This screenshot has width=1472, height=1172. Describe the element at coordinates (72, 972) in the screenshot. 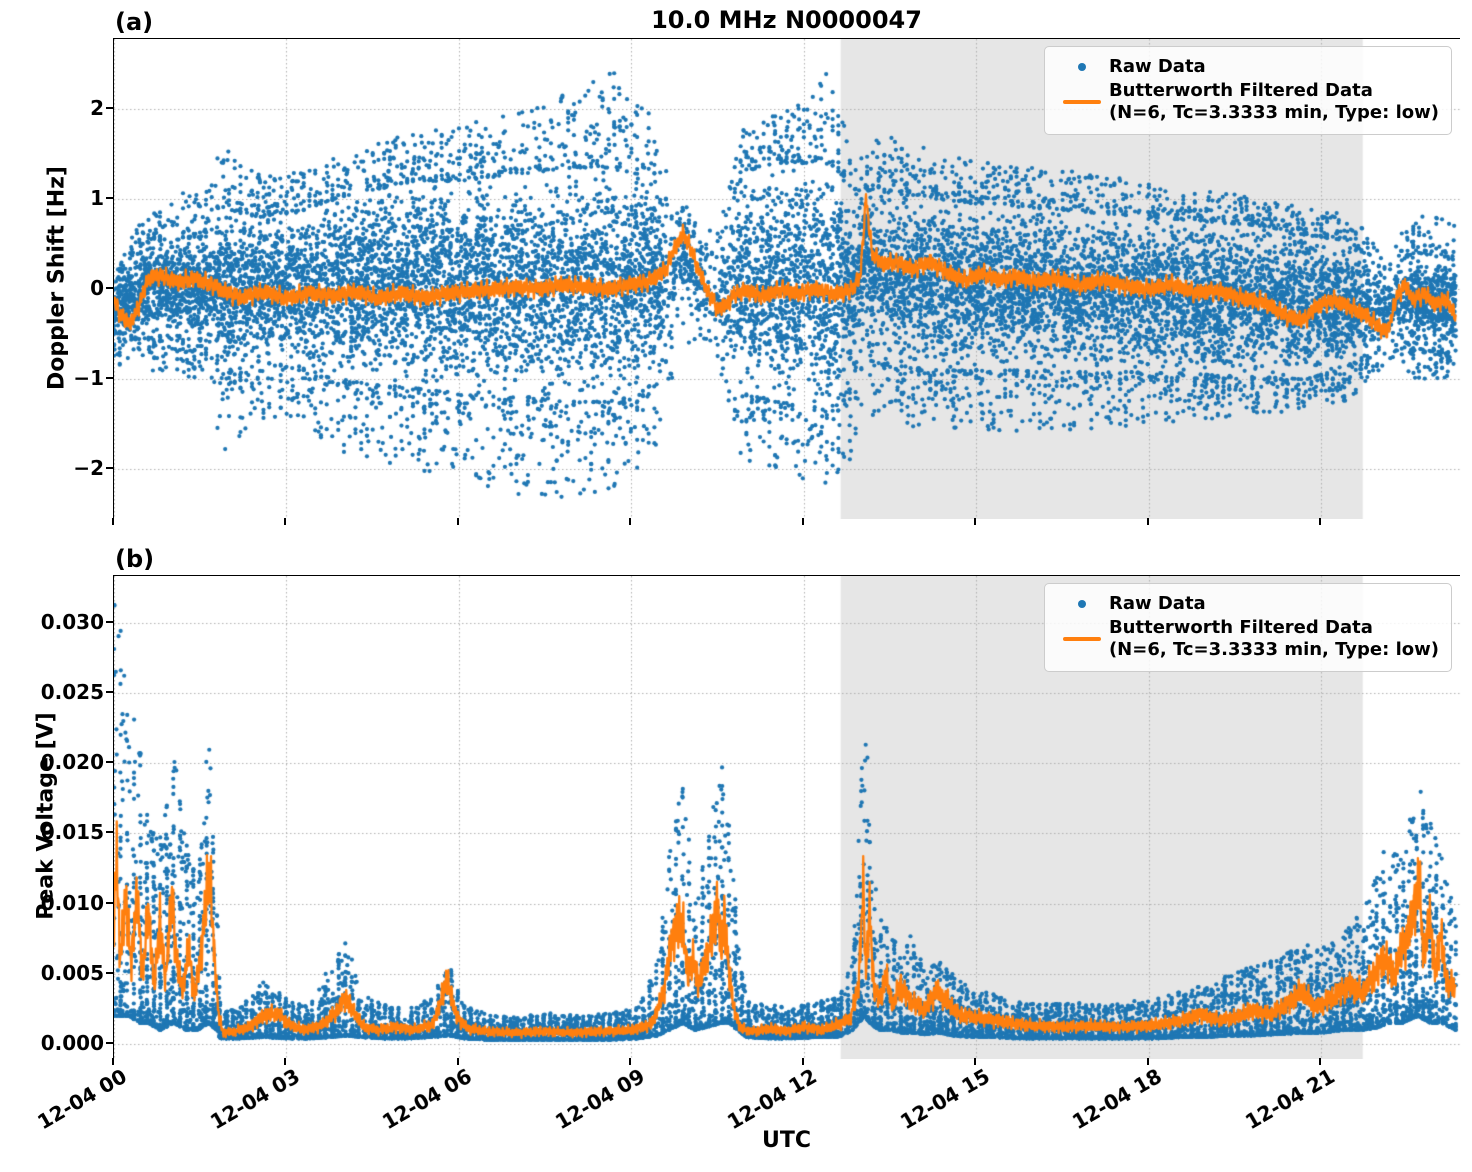

I see `y-tick-label: 0.005` at that location.